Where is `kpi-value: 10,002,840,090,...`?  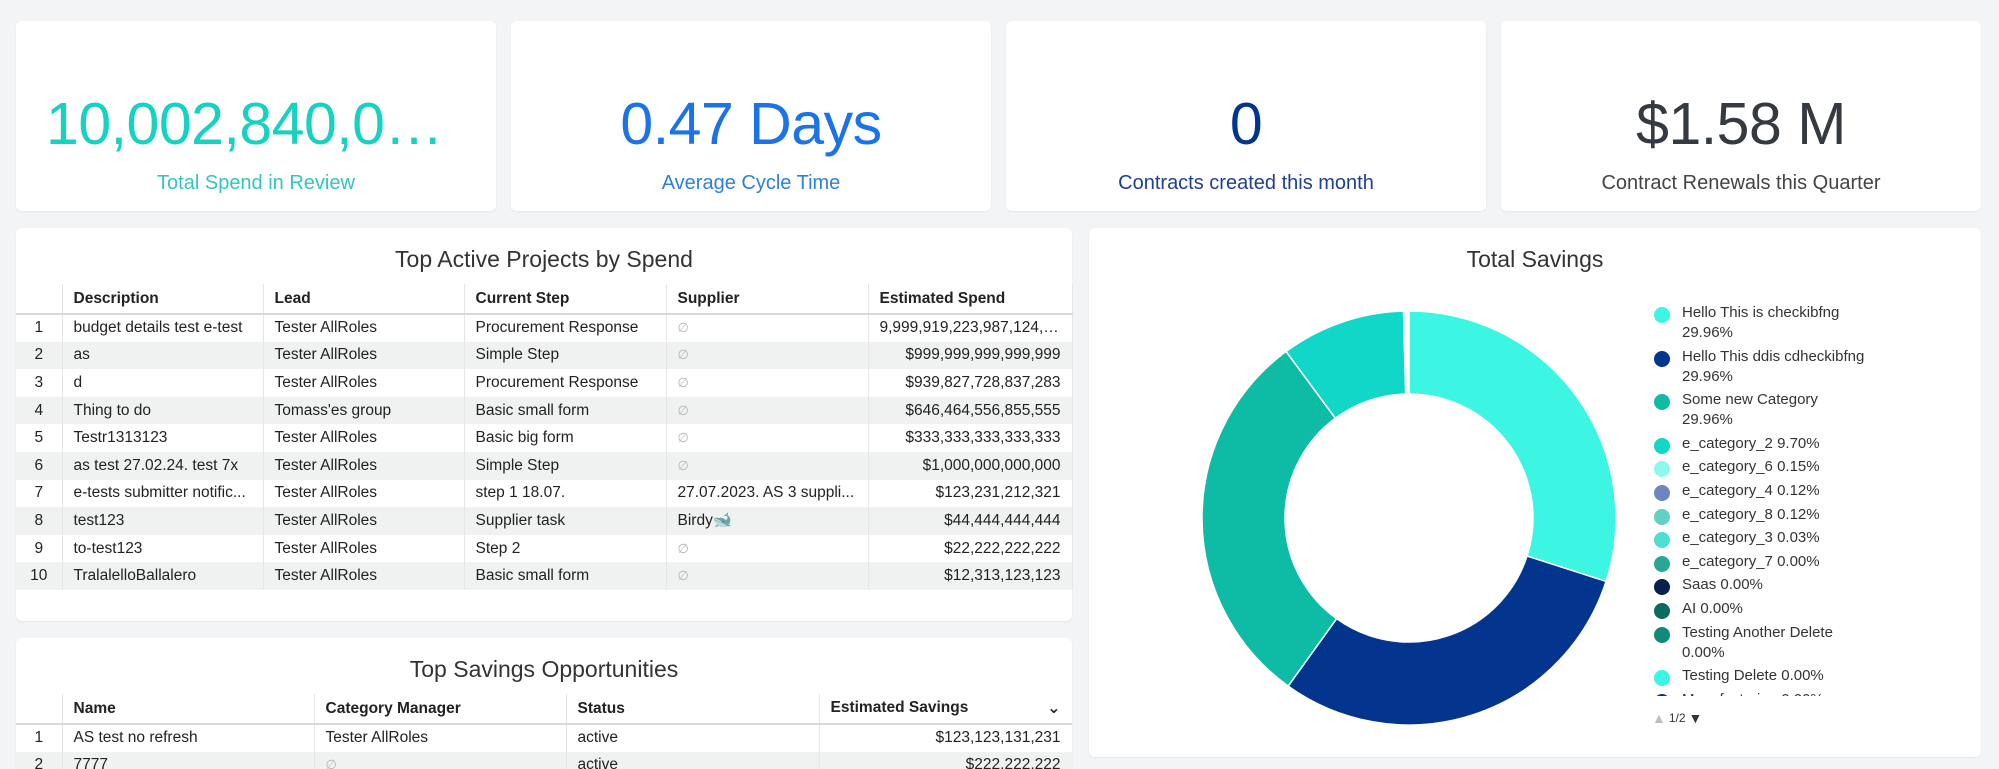 kpi-value: 10,002,840,090,... is located at coordinates (271, 124).